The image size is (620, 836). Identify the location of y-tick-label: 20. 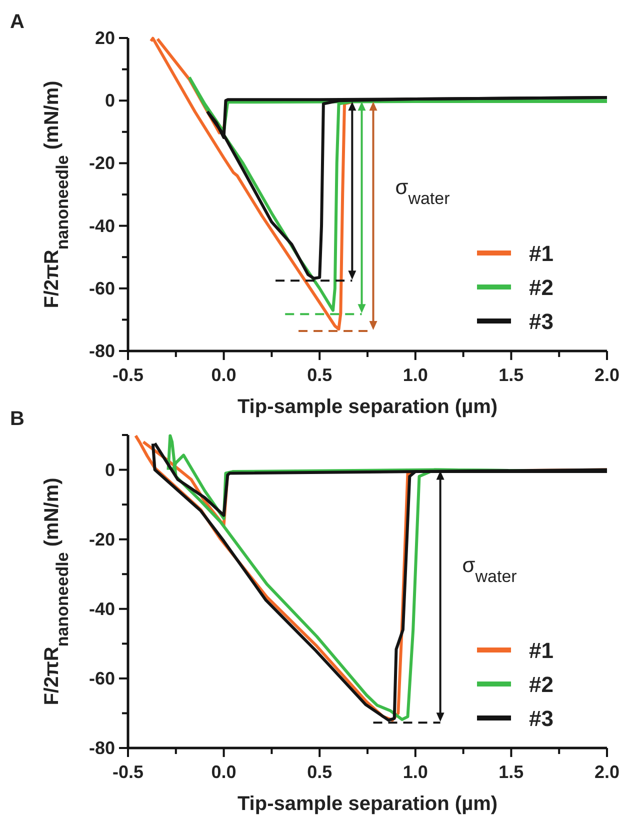
(104, 38).